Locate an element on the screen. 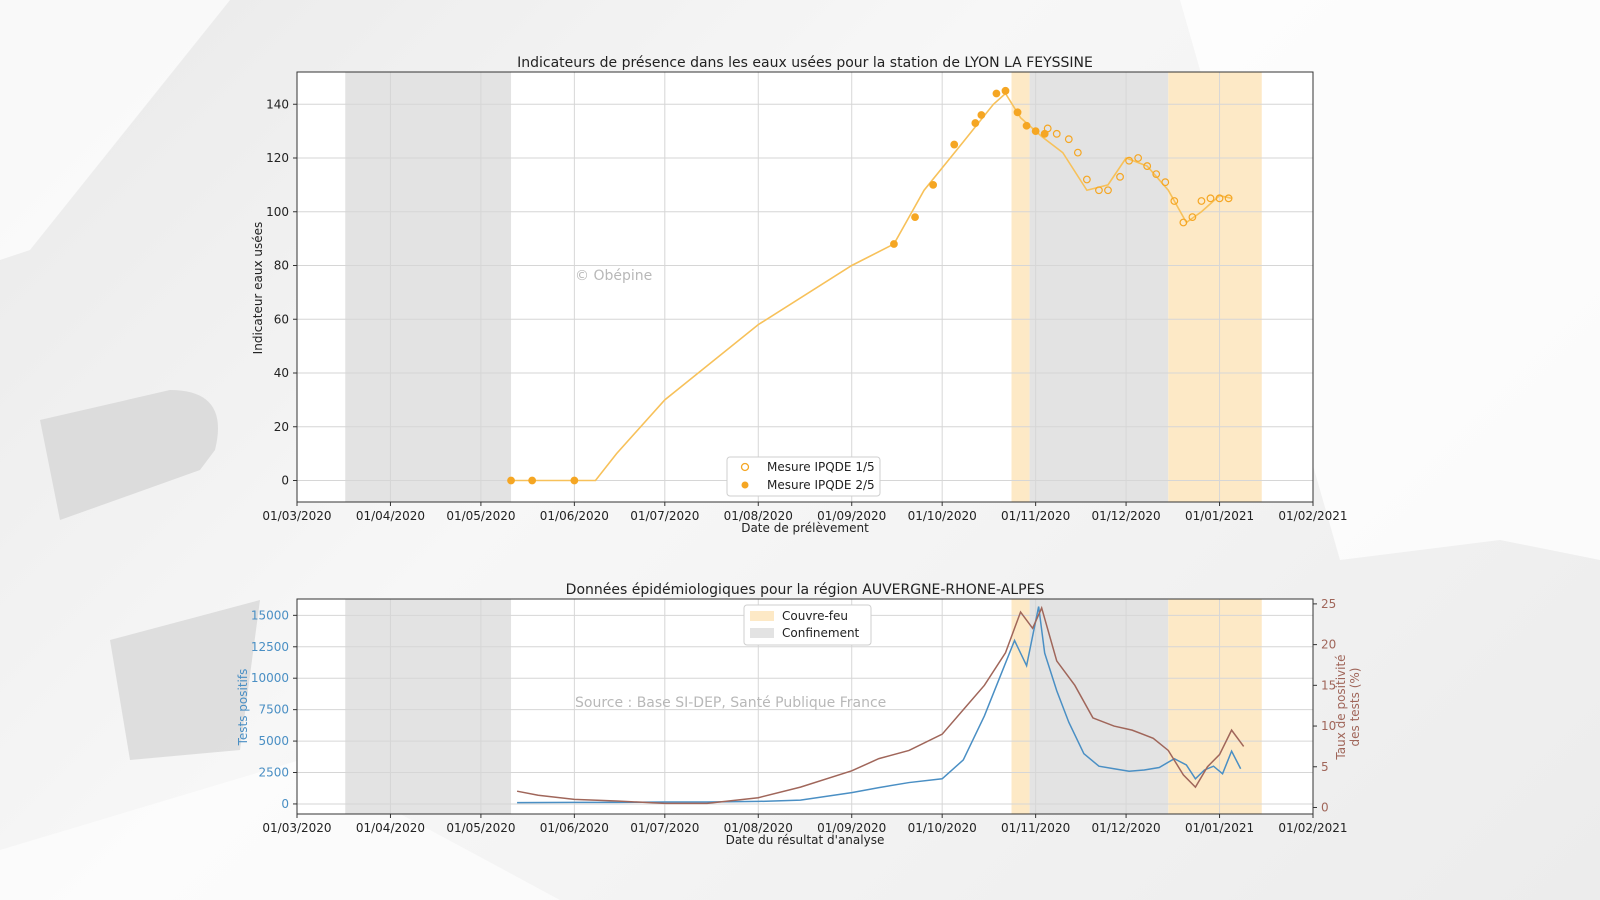 The height and width of the screenshot is (900, 1600). y-left-tick-label: 0 is located at coordinates (285, 804).